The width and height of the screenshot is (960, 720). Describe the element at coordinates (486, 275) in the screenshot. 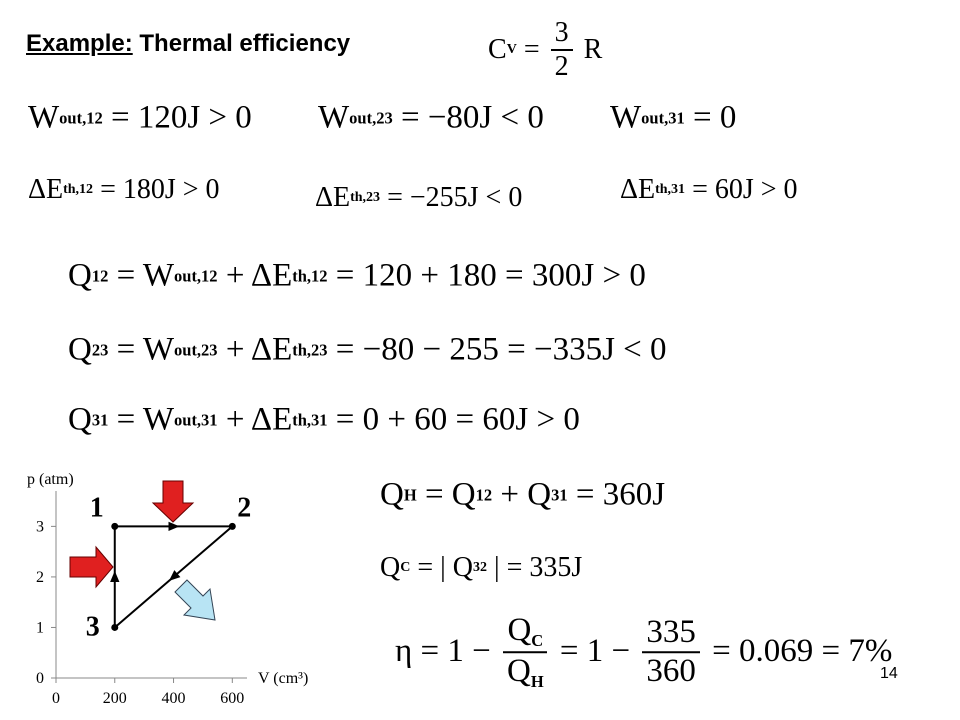

I see `math-text: = 120 + 180 = 300J > 0` at that location.